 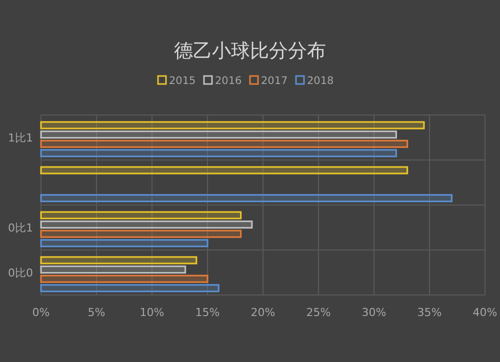 I want to click on x-tick-label: 30%, so click(x=374, y=312).